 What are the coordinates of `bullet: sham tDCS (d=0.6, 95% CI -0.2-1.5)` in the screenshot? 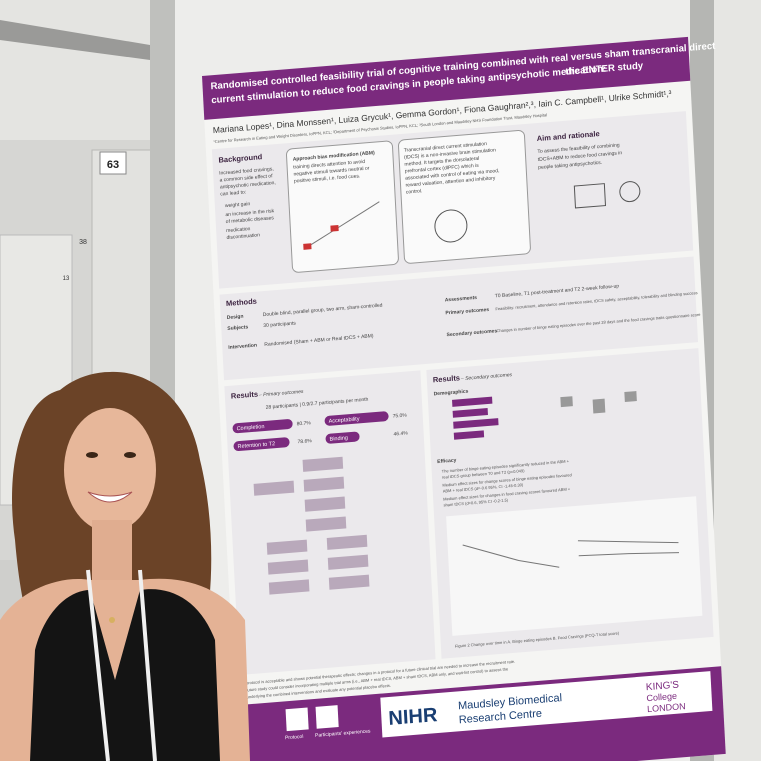 It's located at (475, 502).